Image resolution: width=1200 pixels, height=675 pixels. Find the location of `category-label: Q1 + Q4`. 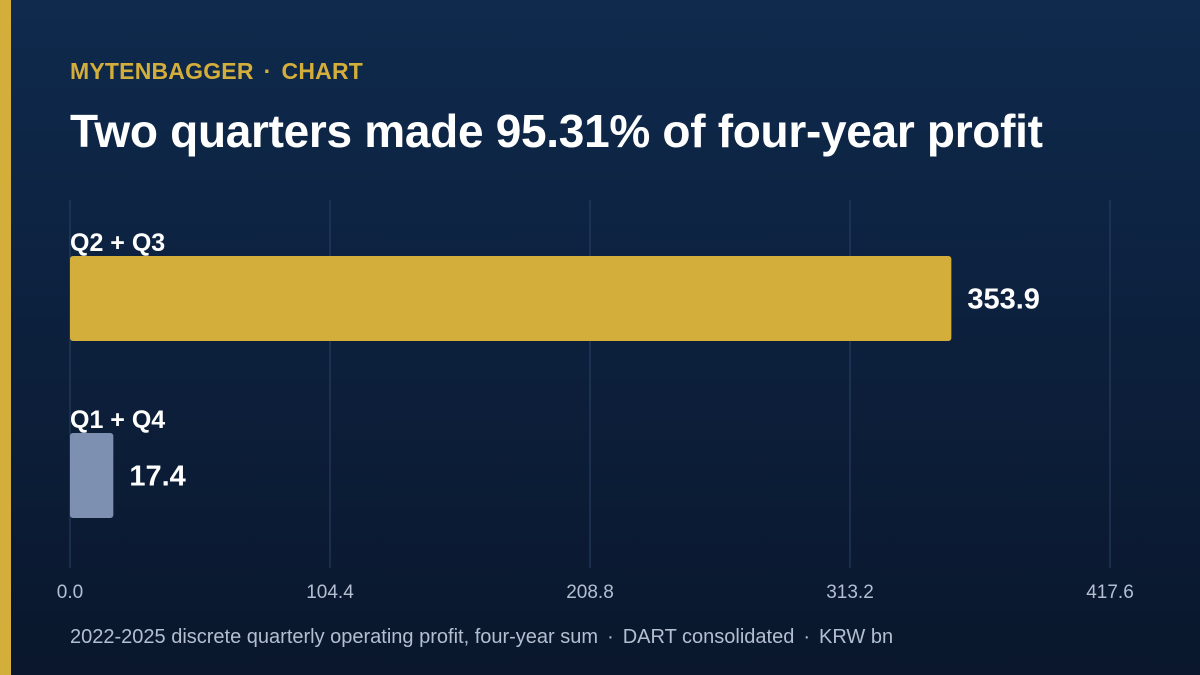

category-label: Q1 + Q4 is located at coordinates (117, 420).